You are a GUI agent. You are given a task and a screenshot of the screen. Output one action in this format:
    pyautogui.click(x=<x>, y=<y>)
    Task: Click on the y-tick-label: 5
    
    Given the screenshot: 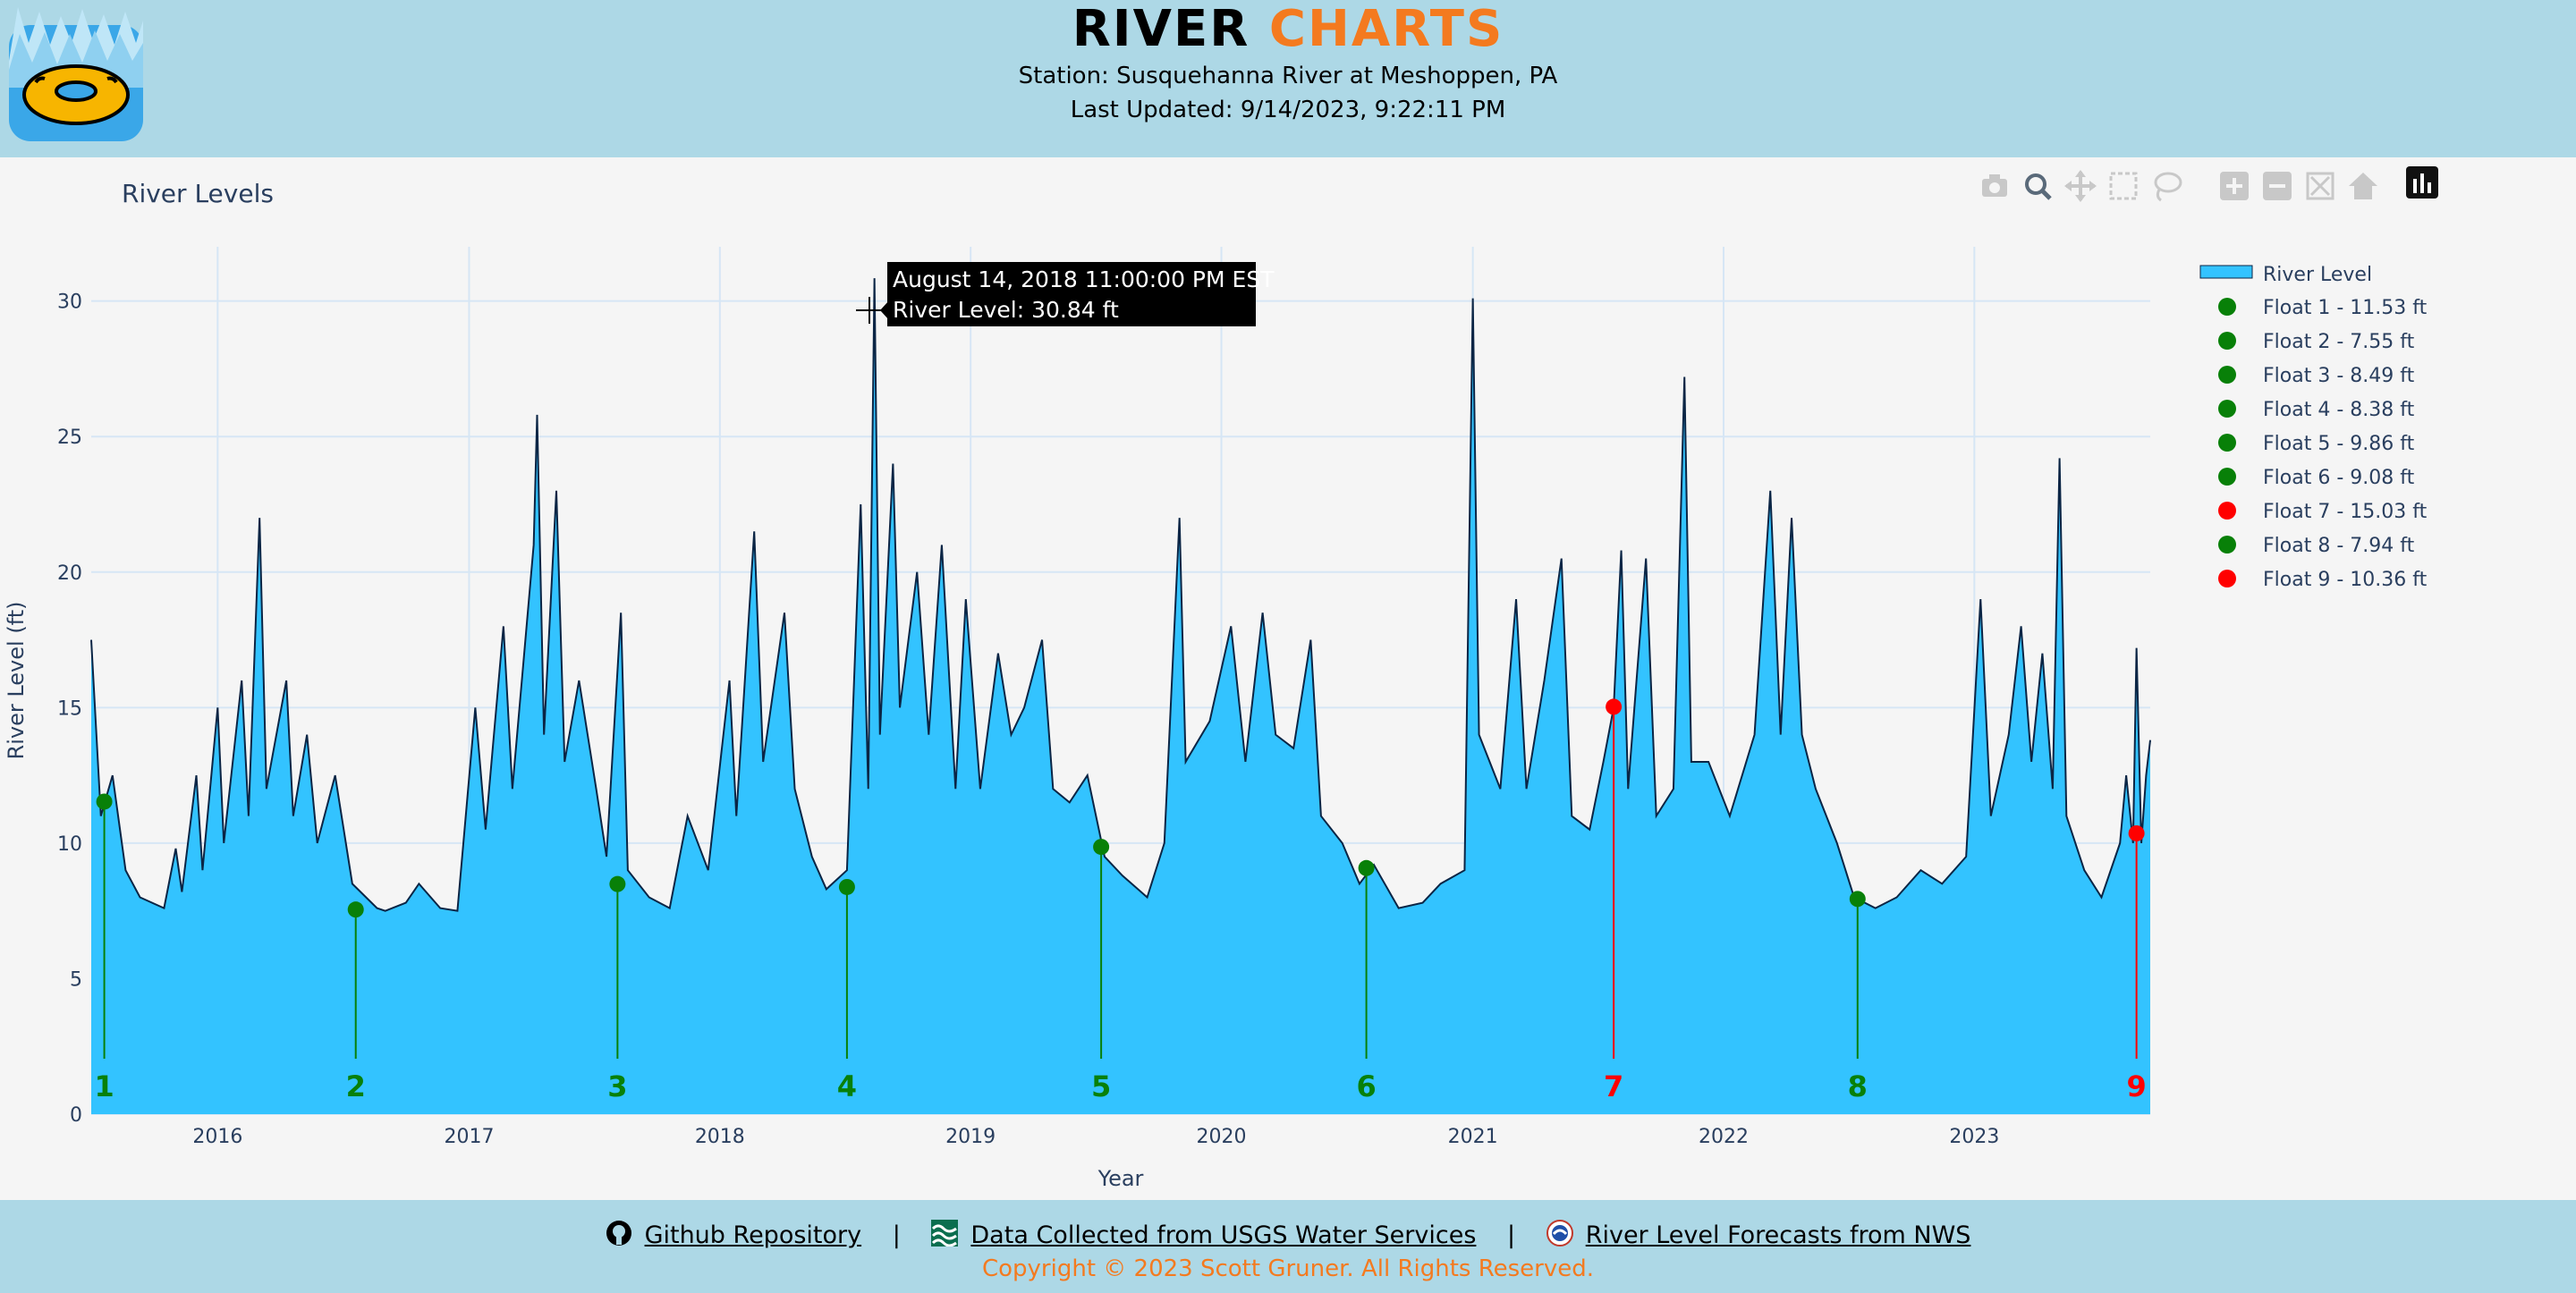 What is the action you would take?
    pyautogui.click(x=76, y=980)
    